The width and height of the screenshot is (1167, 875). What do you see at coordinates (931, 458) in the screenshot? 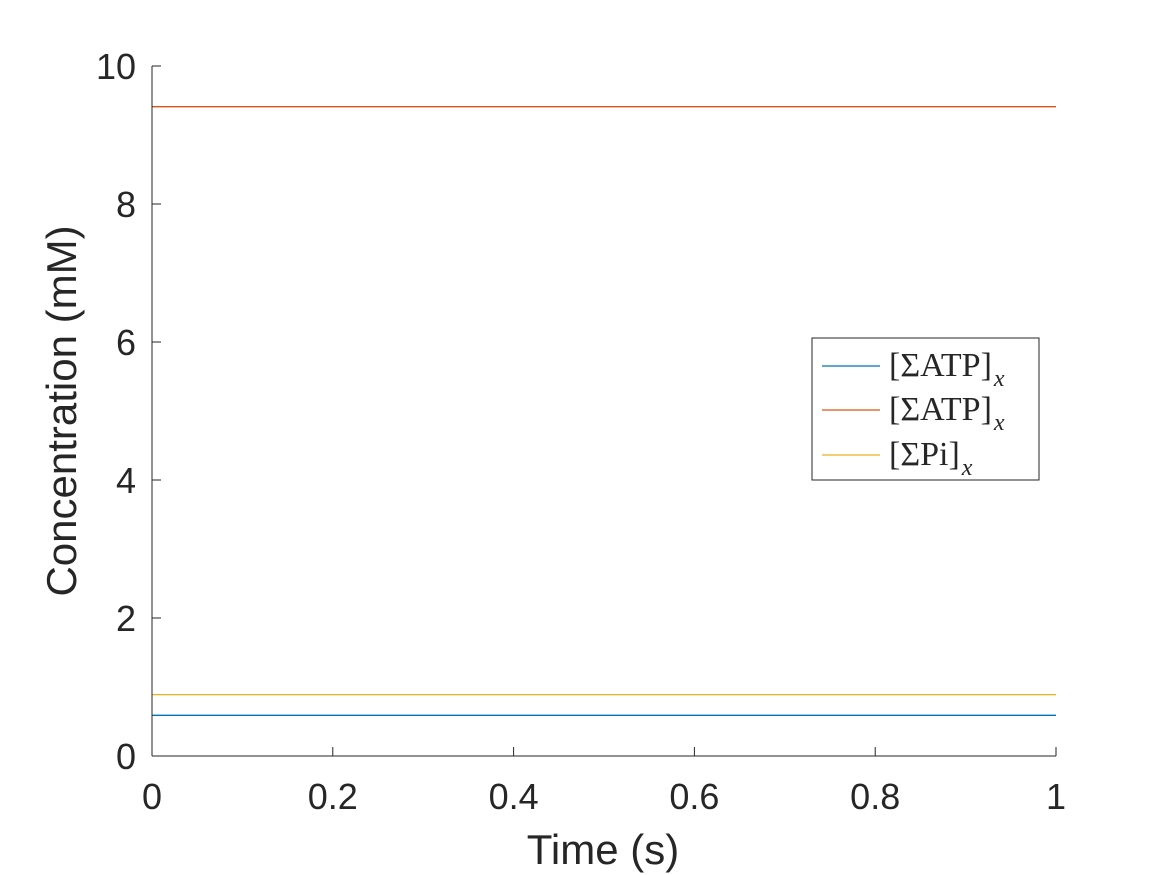
I see `legend-label-3: [ΣPi]x` at bounding box center [931, 458].